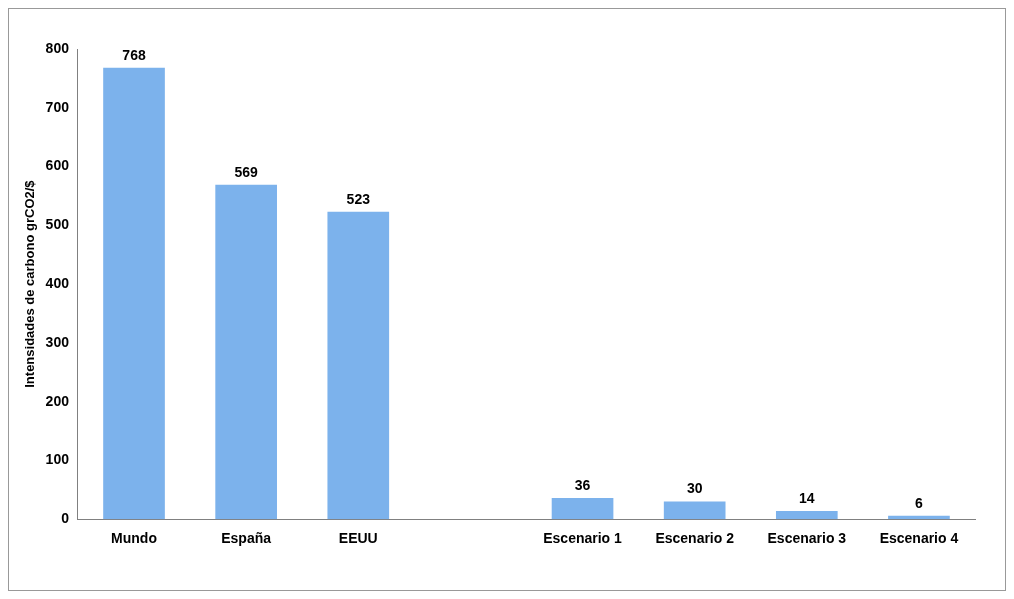 The width and height of the screenshot is (1014, 599). I want to click on y-tick-label: 400, so click(57, 282).